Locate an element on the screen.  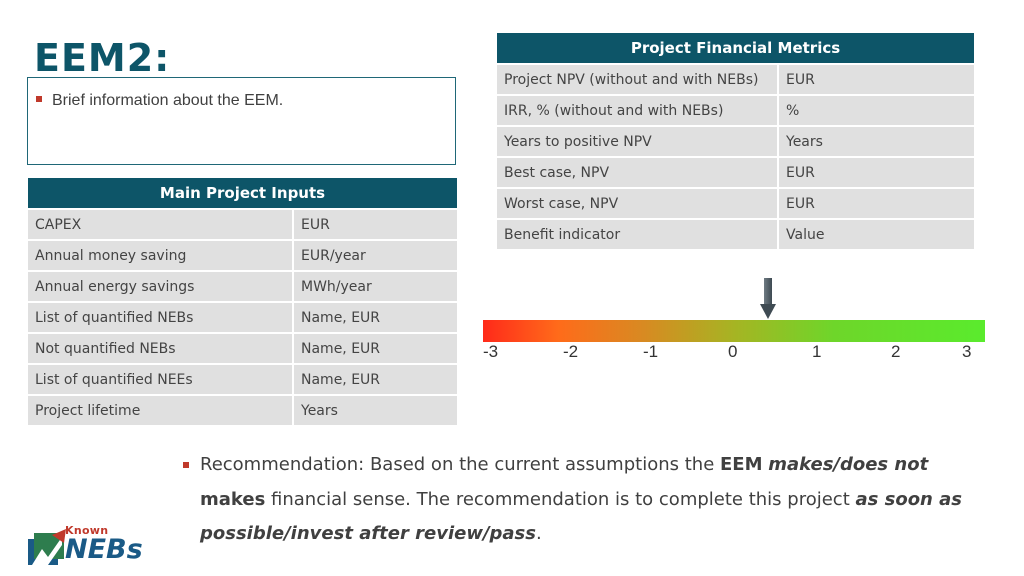
table-row: Benefit indicator Value is located at coordinates (735, 233).